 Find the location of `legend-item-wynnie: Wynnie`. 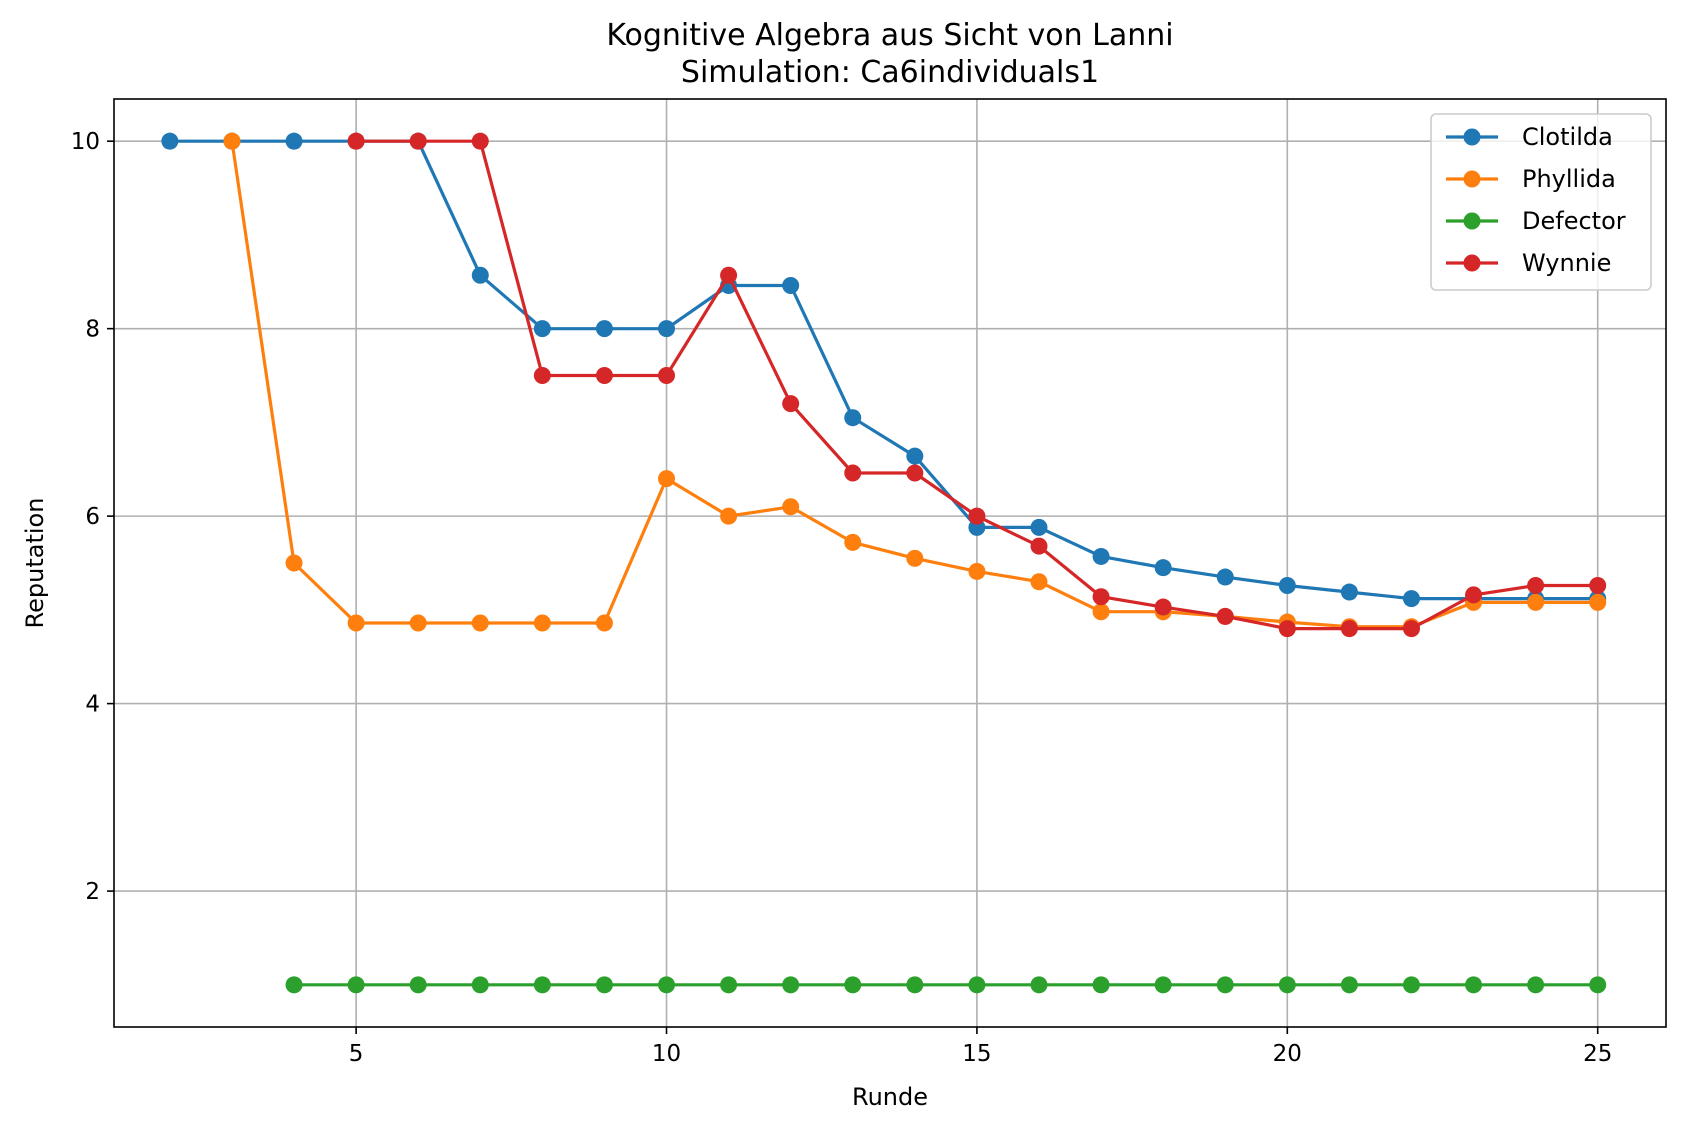

legend-item-wynnie: Wynnie is located at coordinates (1528, 263).